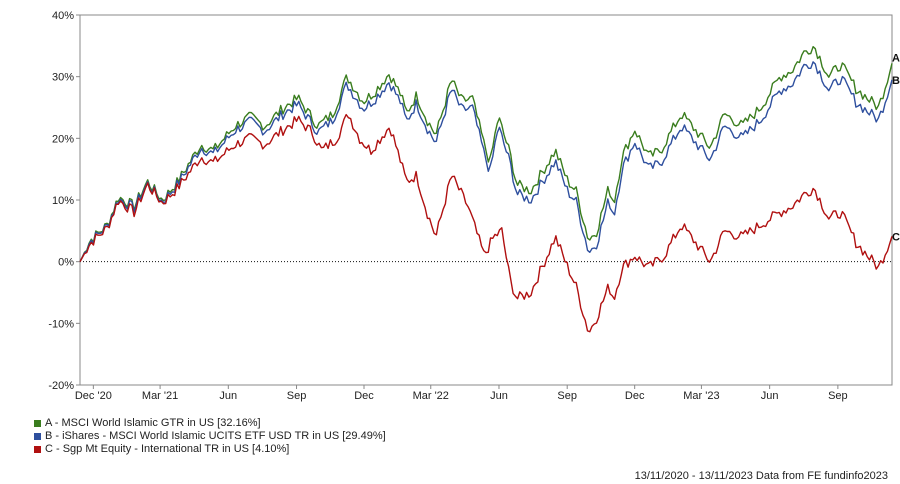  What do you see at coordinates (63, 78) in the screenshot?
I see `y-tick-label: 30%` at bounding box center [63, 78].